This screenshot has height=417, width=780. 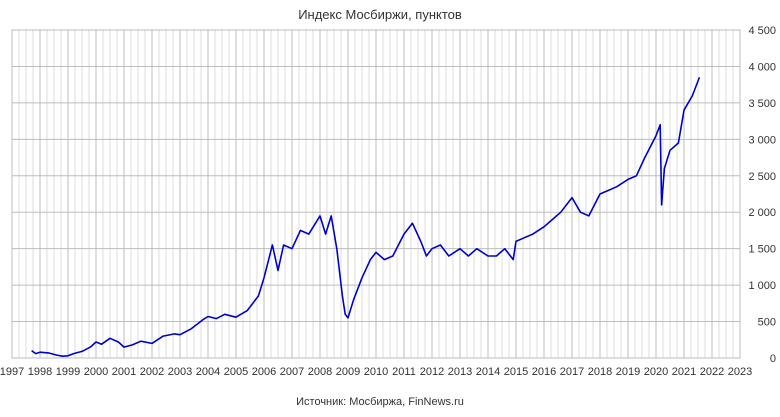 What do you see at coordinates (712, 372) in the screenshot?
I see `x-tick-label: 2022` at bounding box center [712, 372].